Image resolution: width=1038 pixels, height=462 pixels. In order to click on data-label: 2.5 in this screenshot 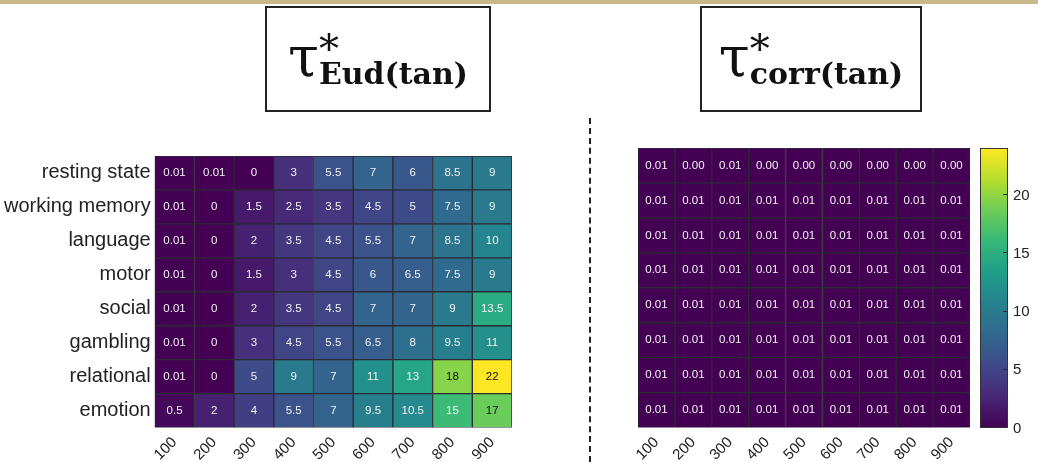, I will do `click(293, 206)`.